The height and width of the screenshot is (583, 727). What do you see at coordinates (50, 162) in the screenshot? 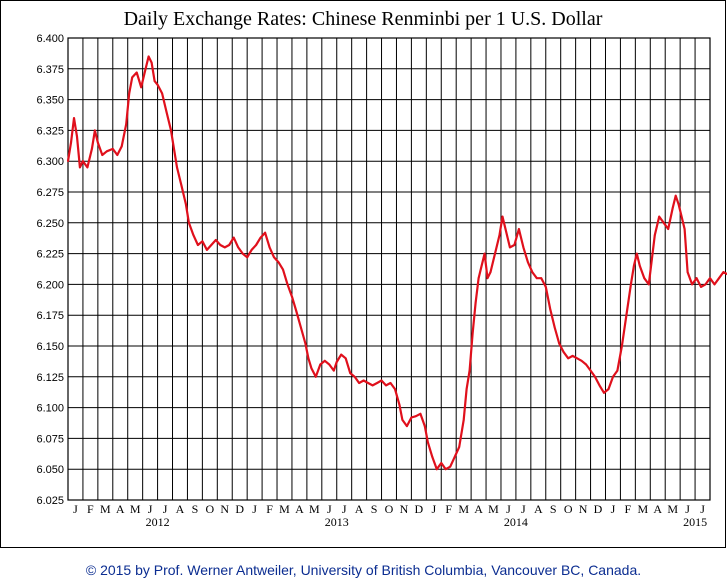
I see `y-tick-label: 6.300` at bounding box center [50, 162].